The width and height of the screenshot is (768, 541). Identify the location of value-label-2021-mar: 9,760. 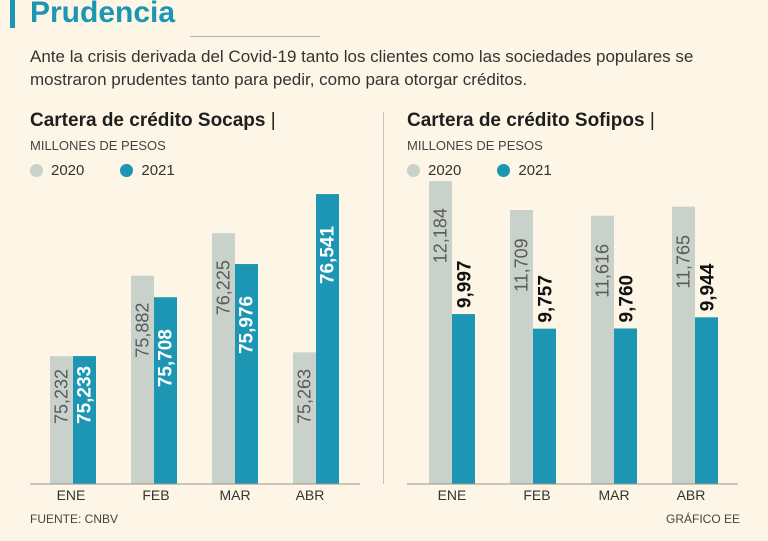
(627, 299).